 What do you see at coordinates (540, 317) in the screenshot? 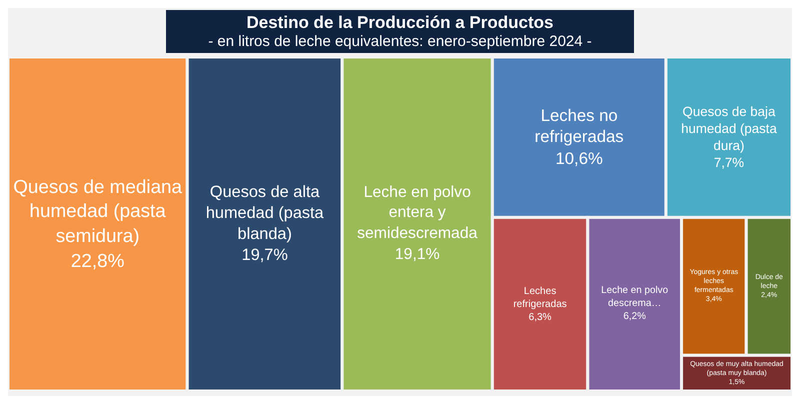
I see `data-label: 6,3%` at bounding box center [540, 317].